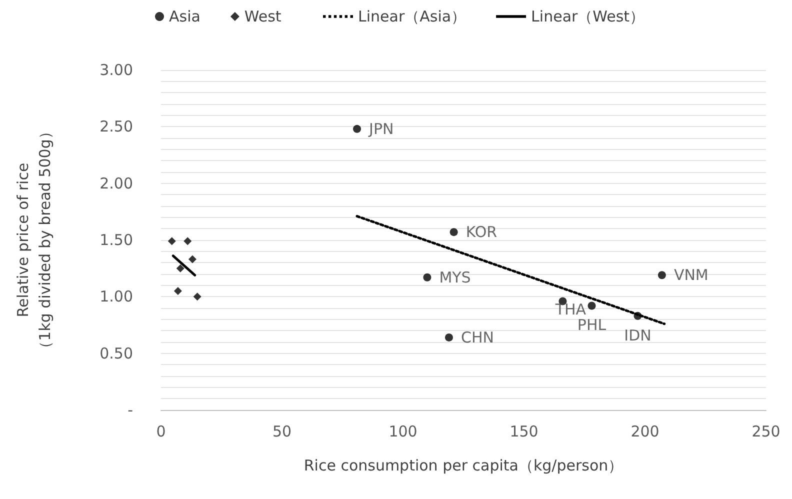  Describe the element at coordinates (130, 410) in the screenshot. I see `y-tick-label: -` at that location.